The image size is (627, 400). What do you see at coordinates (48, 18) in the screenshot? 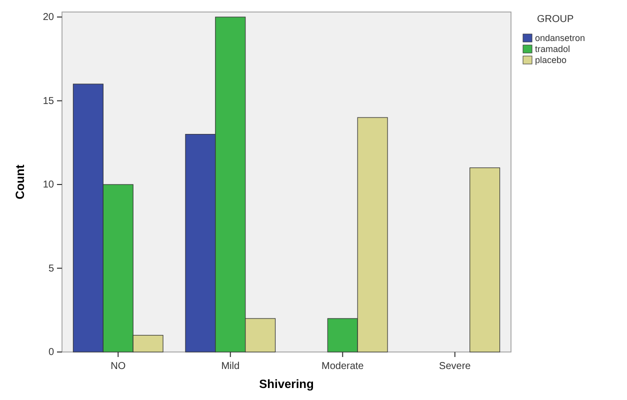
I see `y-tick-label: 20` at bounding box center [48, 18].